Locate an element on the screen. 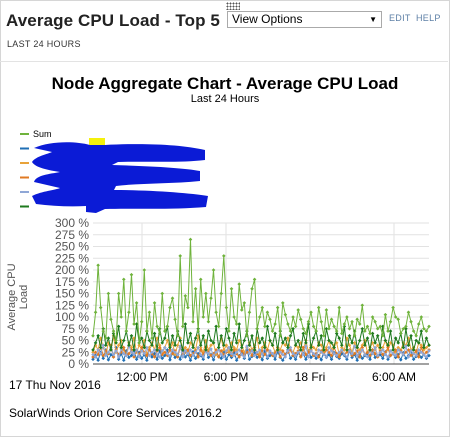 The height and width of the screenshot is (437, 450). drag-handle-icon is located at coordinates (233, 6).